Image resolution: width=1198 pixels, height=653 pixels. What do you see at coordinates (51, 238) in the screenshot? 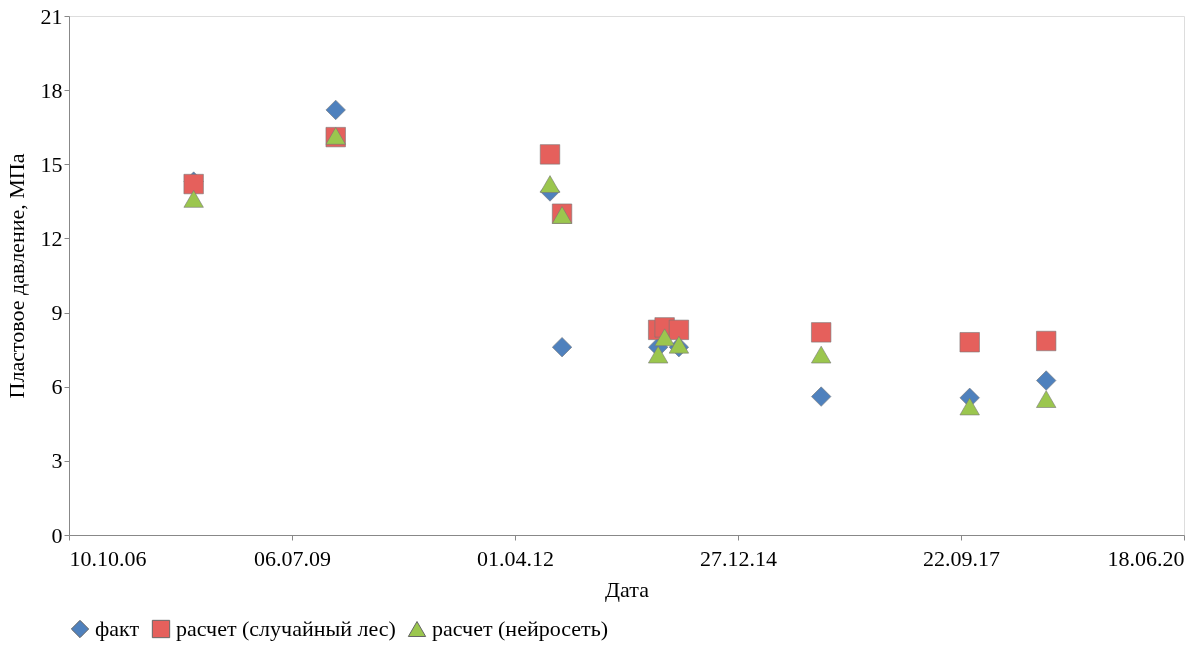
I see `y-tick-label: 12` at bounding box center [51, 238].